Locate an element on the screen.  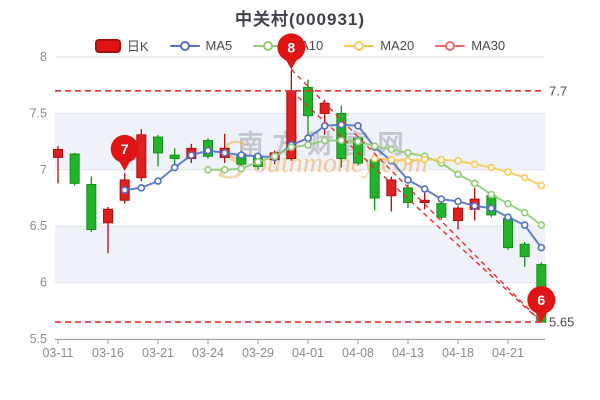
ma20-legend-marker is located at coordinates (359, 45).